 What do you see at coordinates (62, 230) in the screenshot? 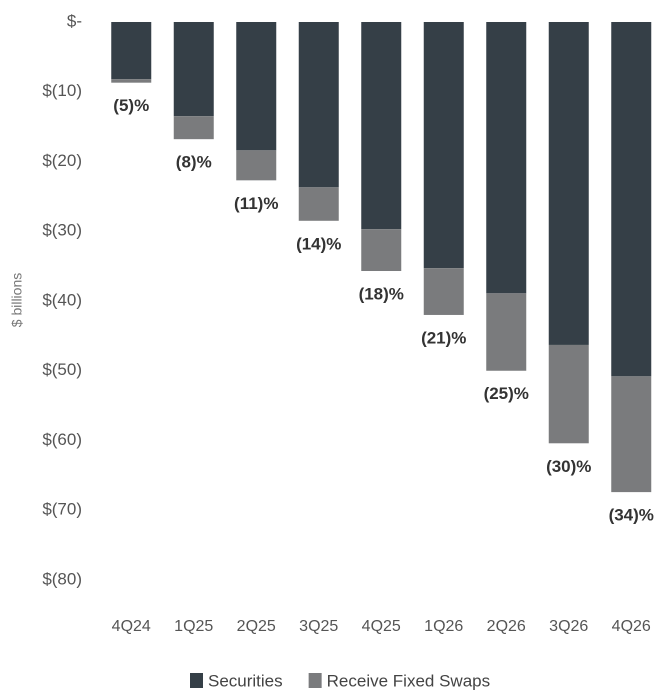
I see `y-tick-label: $(30)` at bounding box center [62, 230].